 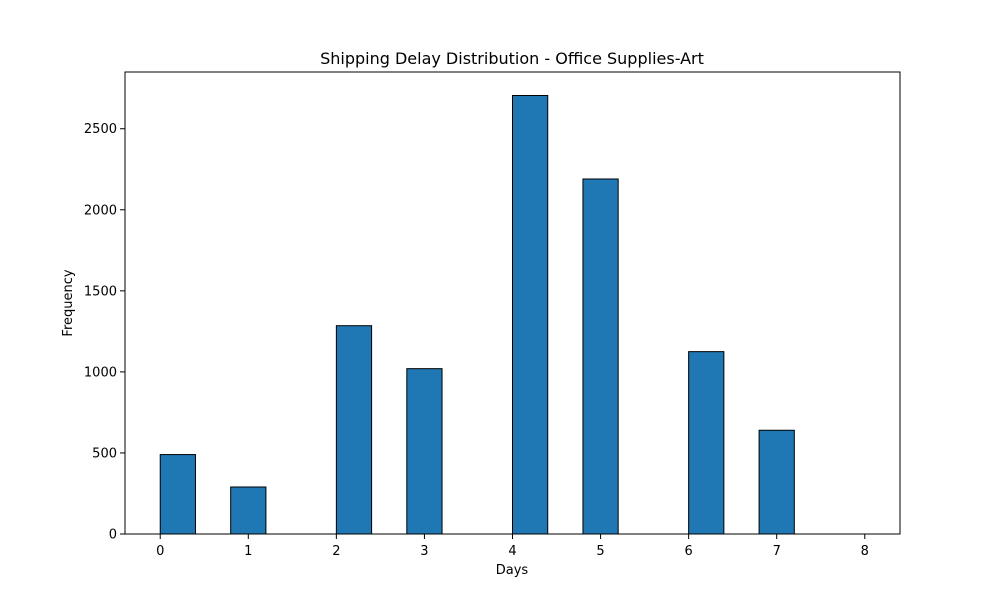 I want to click on y-tick-label-1500: 1500, so click(x=100, y=291).